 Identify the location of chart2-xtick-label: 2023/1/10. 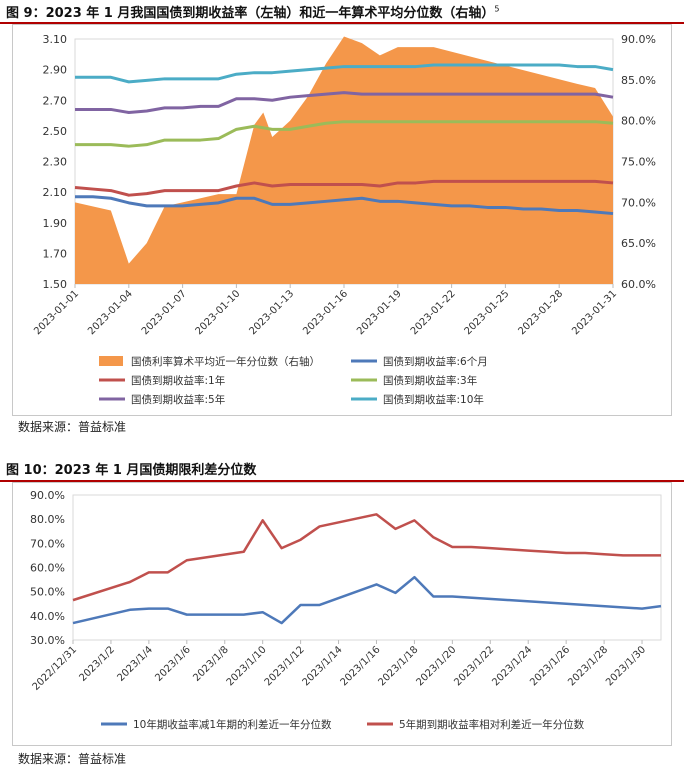
(247, 666).